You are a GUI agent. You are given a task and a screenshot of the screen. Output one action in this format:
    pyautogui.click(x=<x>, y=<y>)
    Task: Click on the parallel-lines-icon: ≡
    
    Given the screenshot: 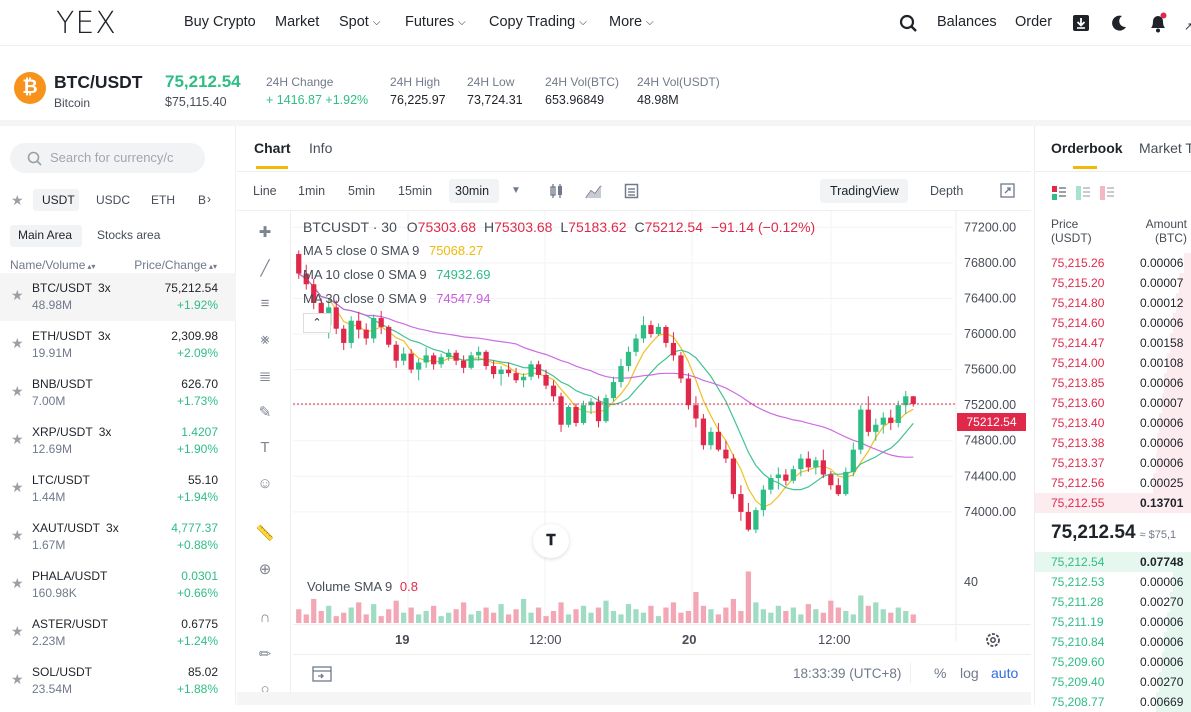 What is the action you would take?
    pyautogui.click(x=265, y=303)
    